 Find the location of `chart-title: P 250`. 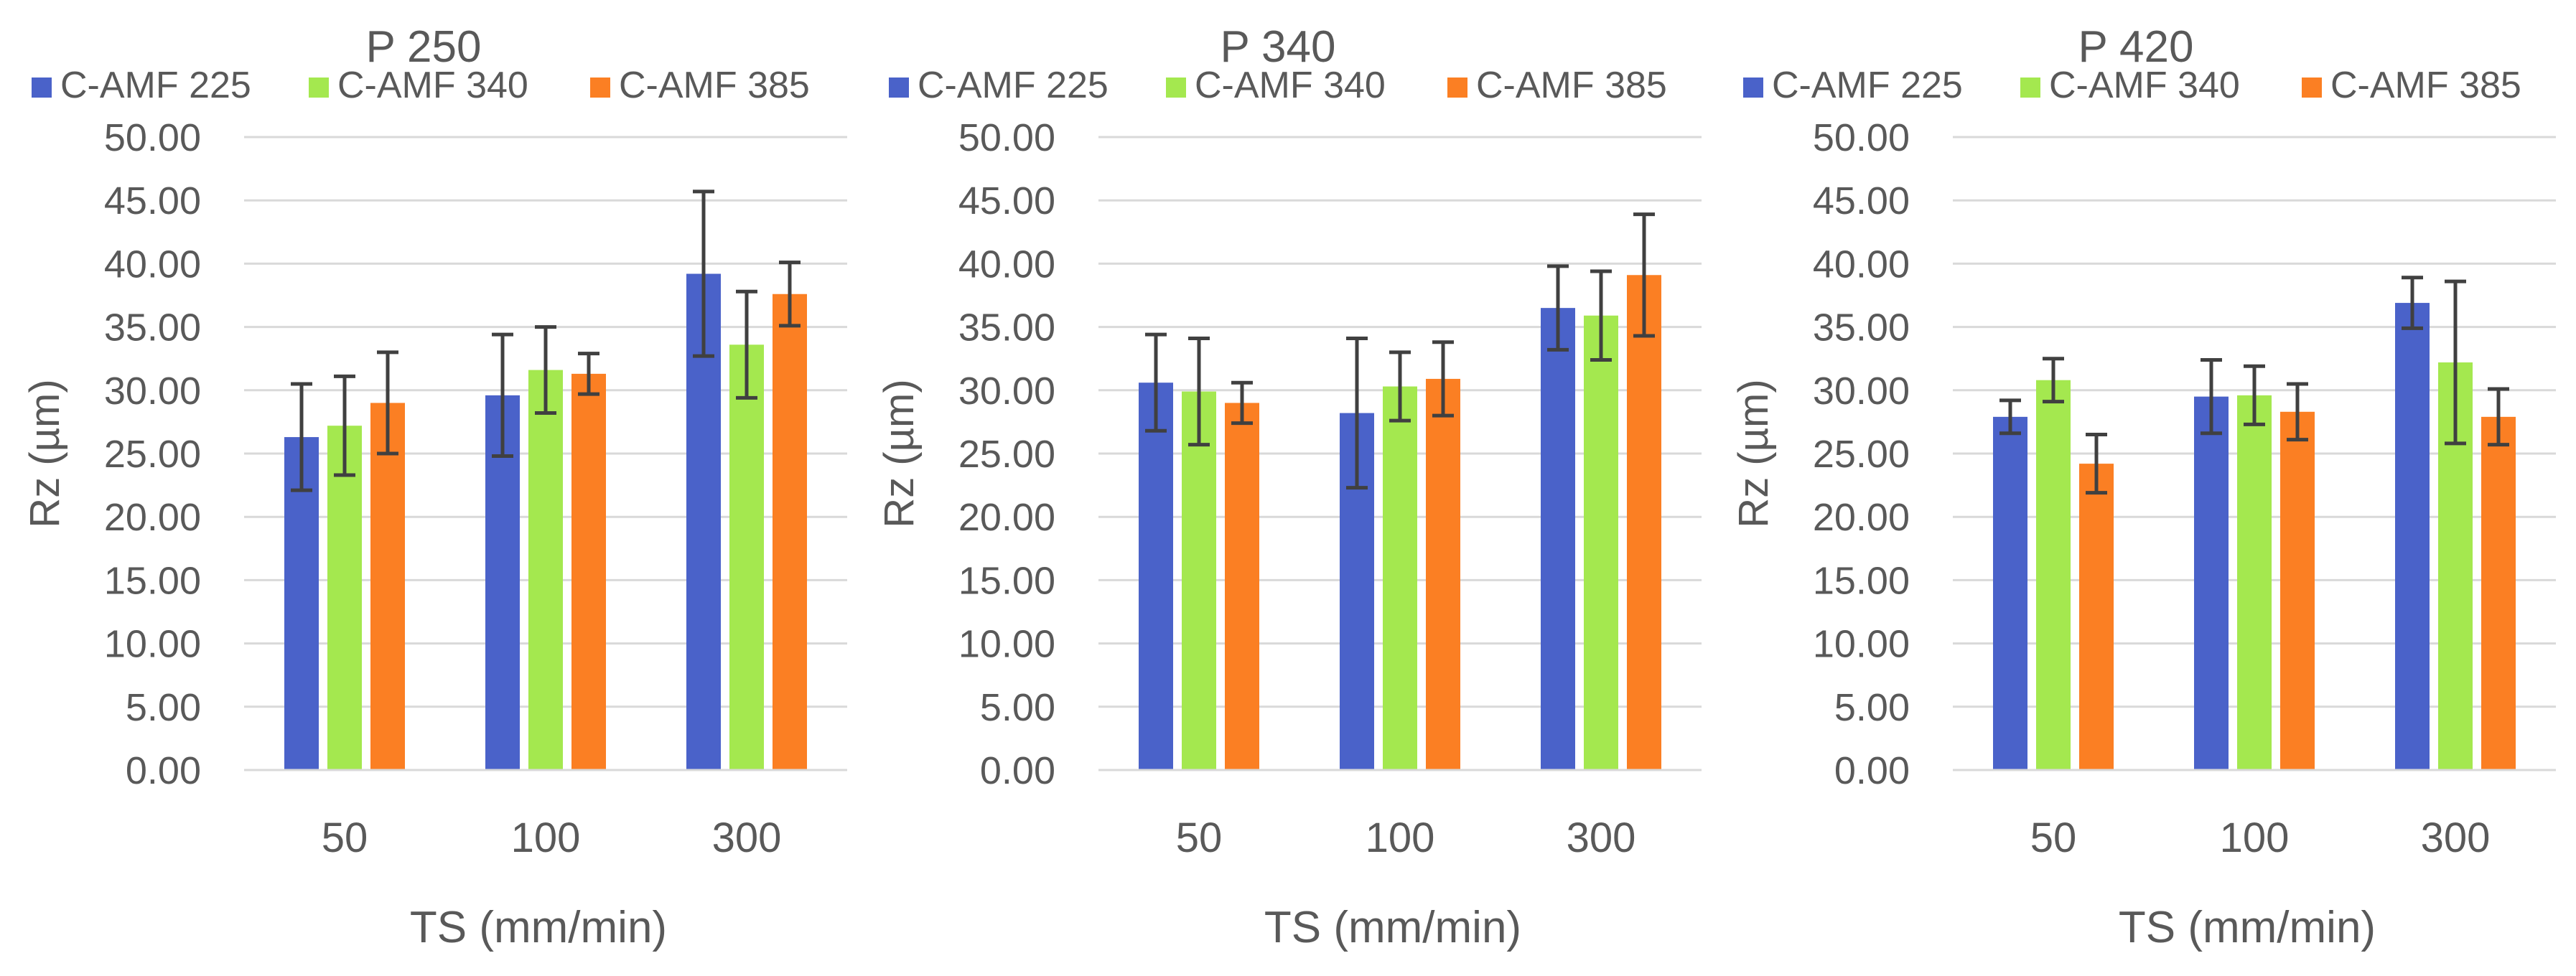

chart-title: P 250 is located at coordinates (424, 47).